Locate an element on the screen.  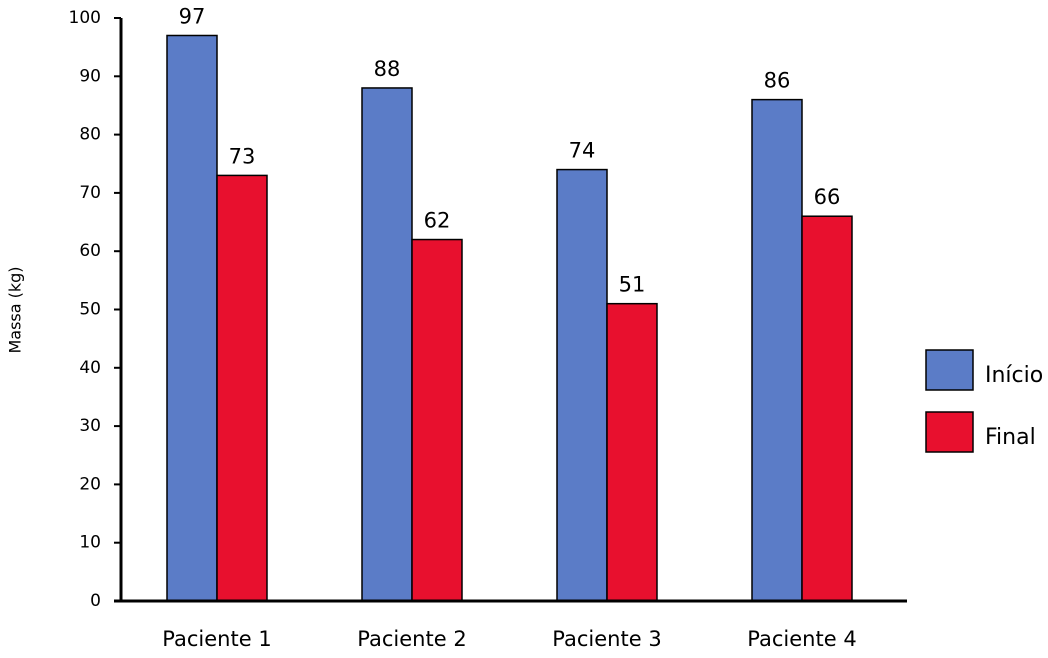
y-tick-label: 50 is located at coordinates (90, 310).